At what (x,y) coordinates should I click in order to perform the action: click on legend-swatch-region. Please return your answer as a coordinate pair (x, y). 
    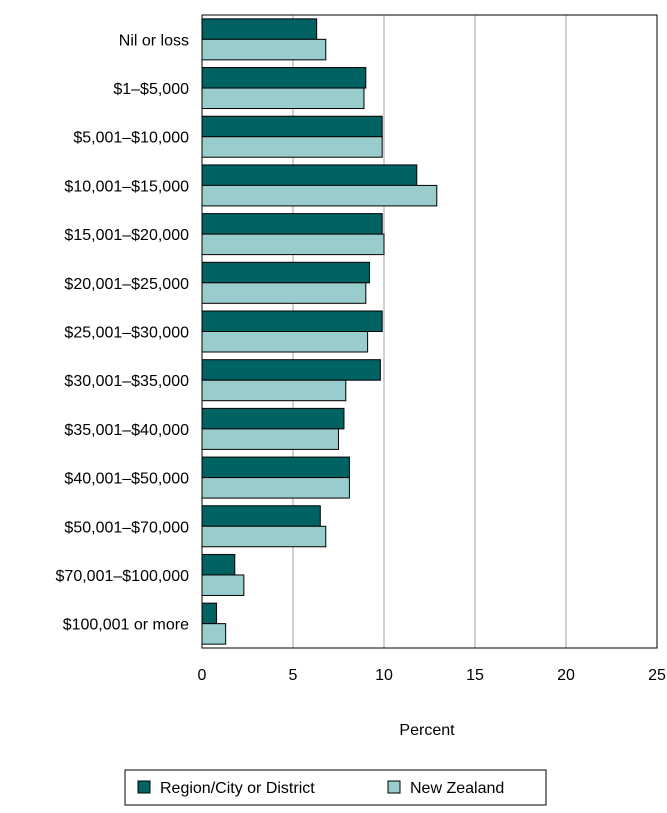
    Looking at the image, I should click on (144, 787).